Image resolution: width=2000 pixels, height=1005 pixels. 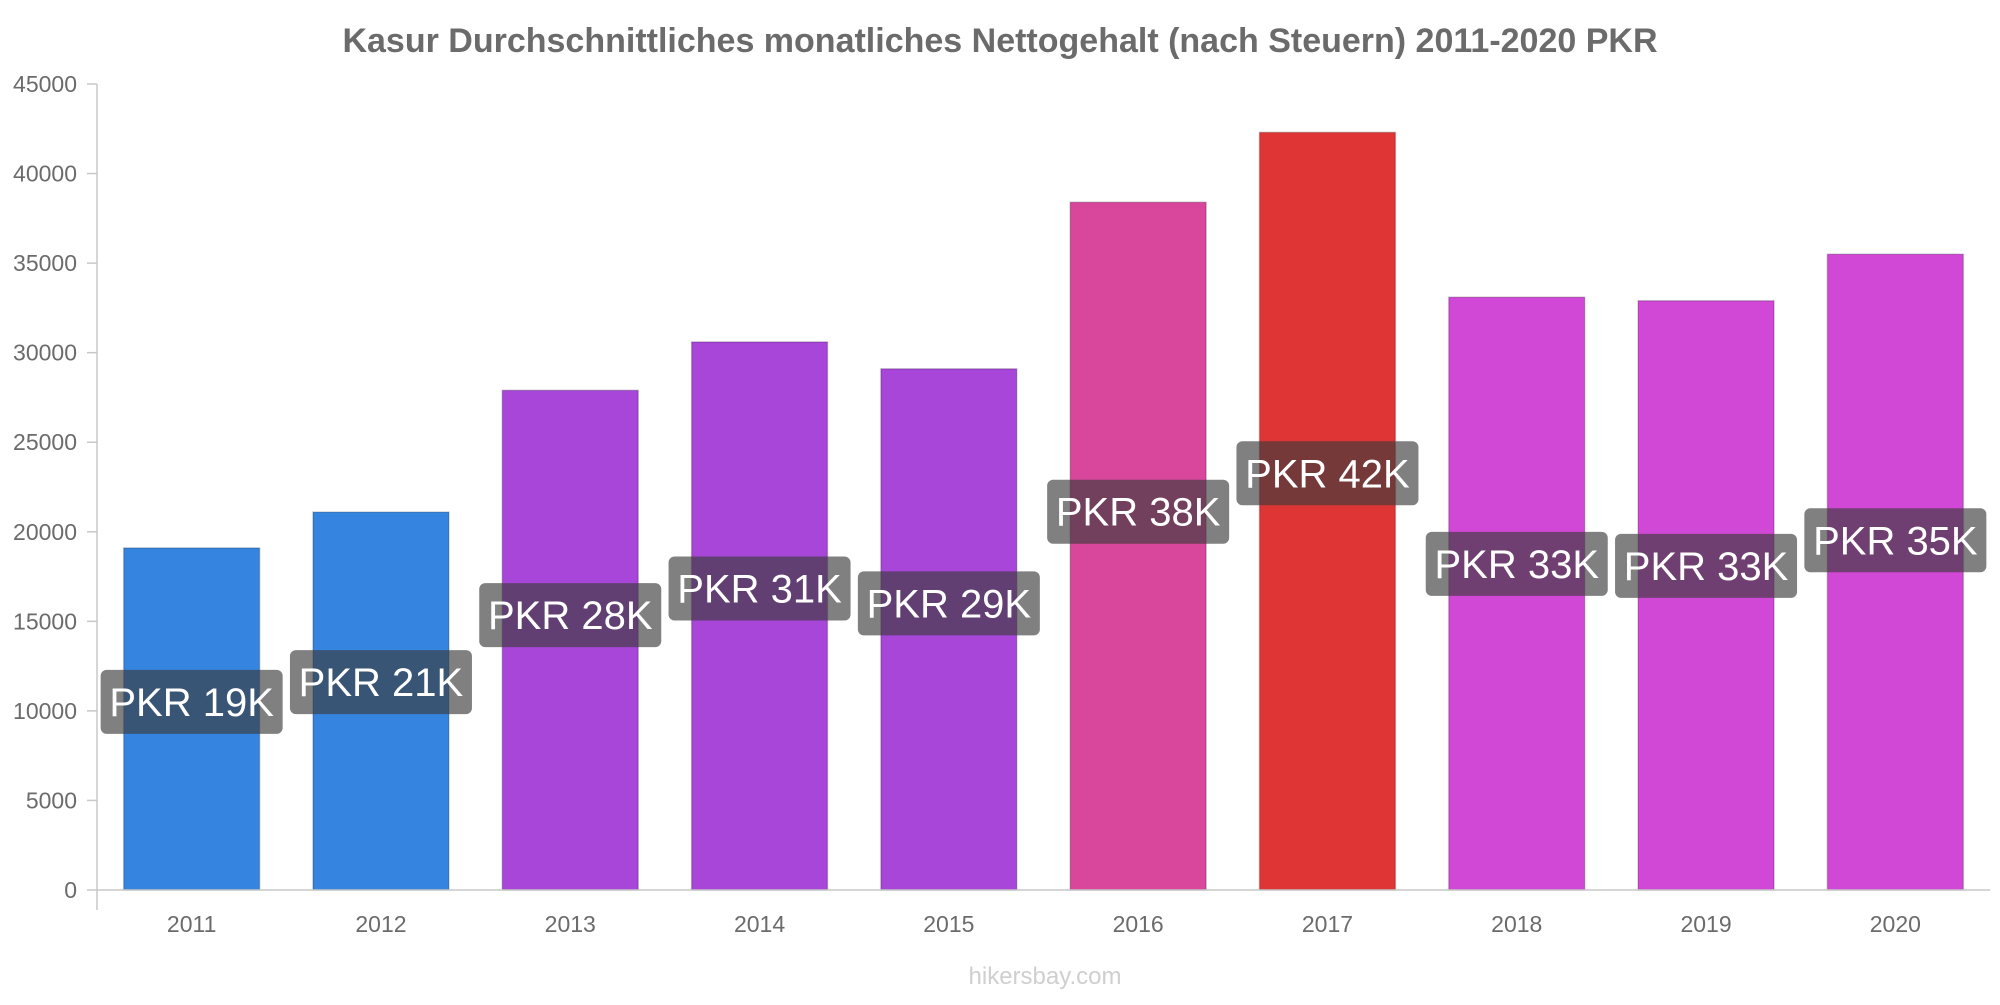 I want to click on x-tick-label: 2011, so click(x=191, y=924).